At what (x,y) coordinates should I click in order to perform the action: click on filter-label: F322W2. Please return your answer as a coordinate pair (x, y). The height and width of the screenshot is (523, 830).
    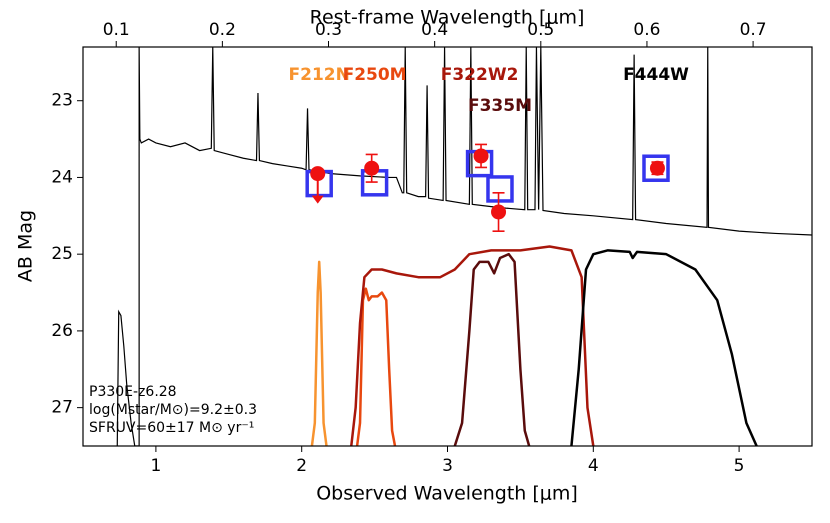
    Looking at the image, I should click on (480, 75).